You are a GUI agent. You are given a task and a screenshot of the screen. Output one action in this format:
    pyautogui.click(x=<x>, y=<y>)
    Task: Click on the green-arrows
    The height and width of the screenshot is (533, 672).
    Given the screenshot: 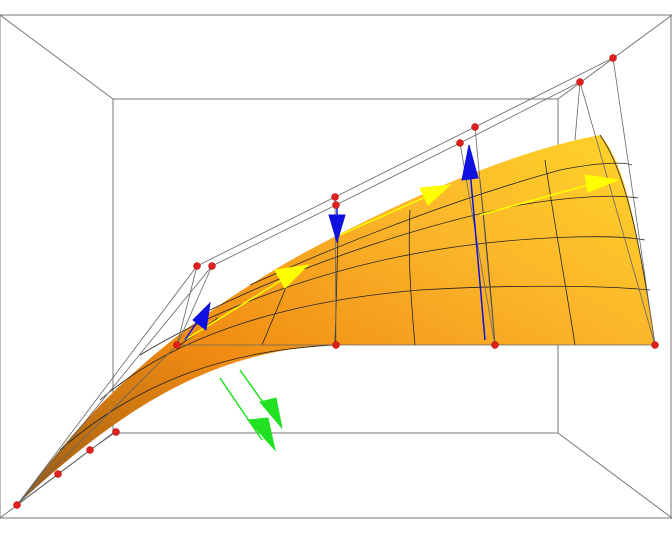 What is the action you would take?
    pyautogui.click(x=251, y=410)
    